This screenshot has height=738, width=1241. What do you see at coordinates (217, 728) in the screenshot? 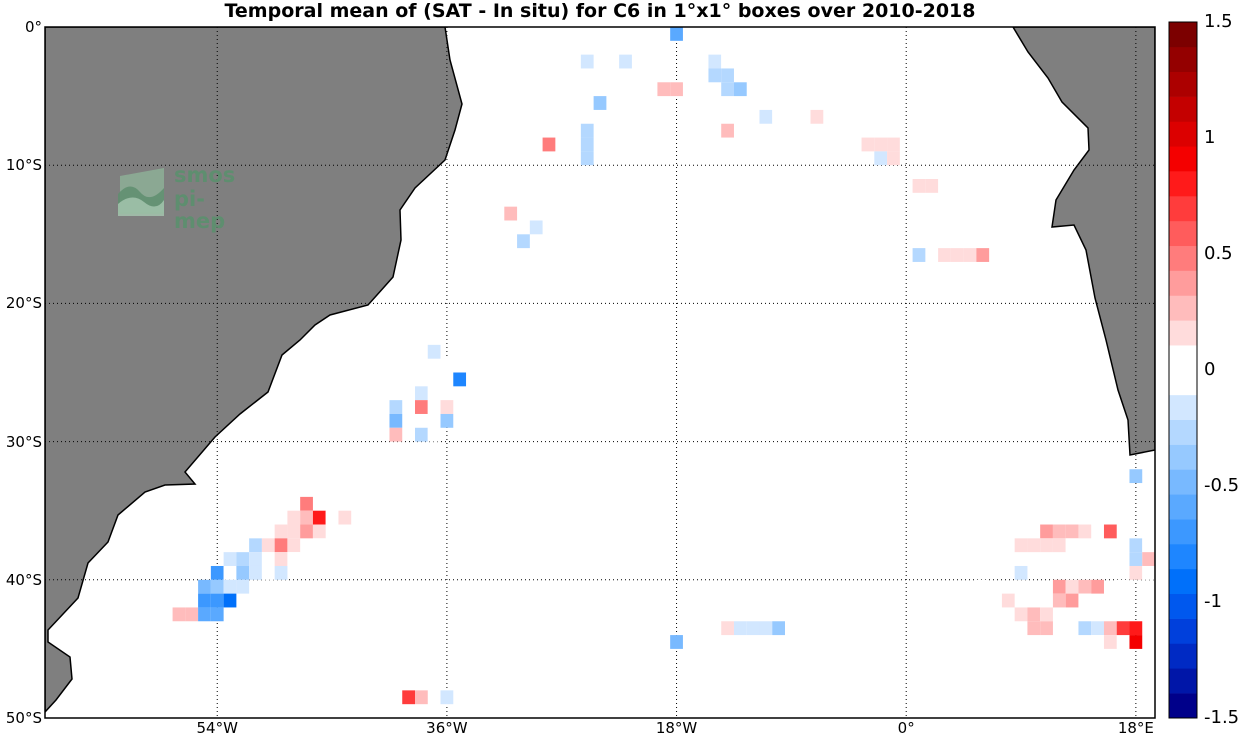
I see `lon-tick-label: 54°W` at bounding box center [217, 728].